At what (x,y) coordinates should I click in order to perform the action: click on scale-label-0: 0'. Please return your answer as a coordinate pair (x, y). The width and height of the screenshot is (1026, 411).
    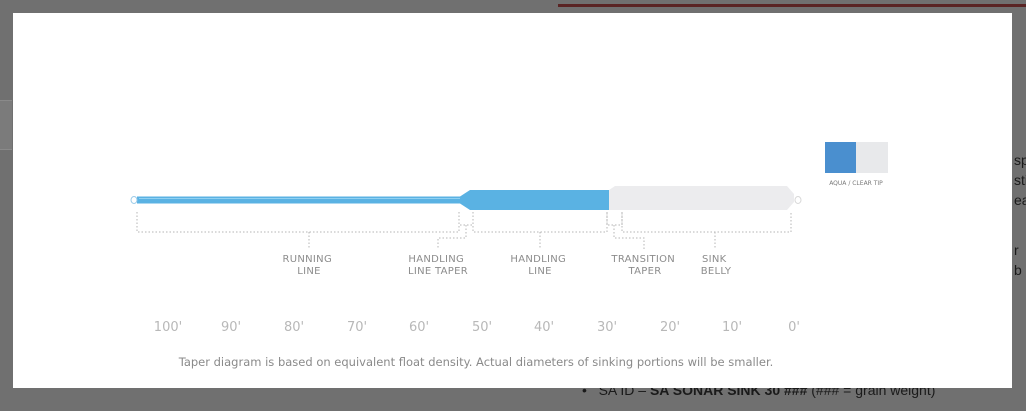
    Looking at the image, I should click on (794, 327).